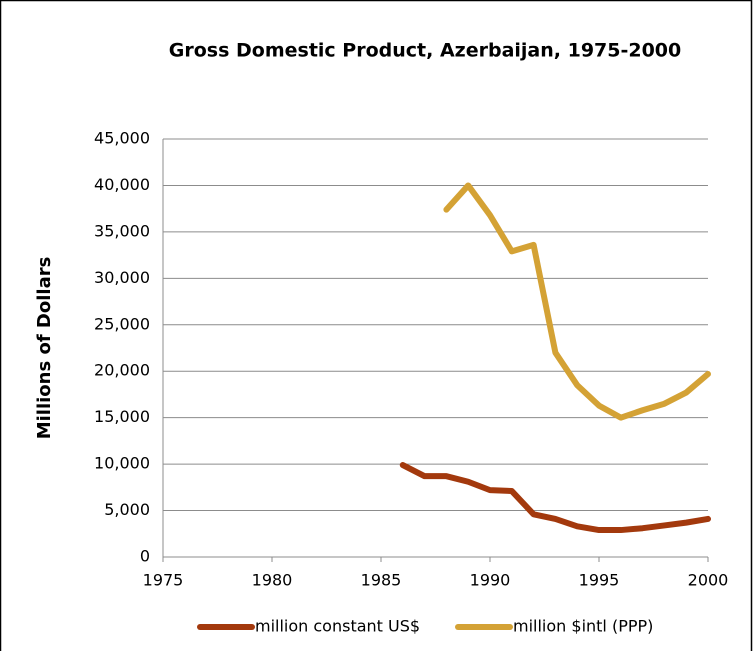 This screenshot has height=651, width=753. I want to click on x-tick-label: 1990, so click(490, 580).